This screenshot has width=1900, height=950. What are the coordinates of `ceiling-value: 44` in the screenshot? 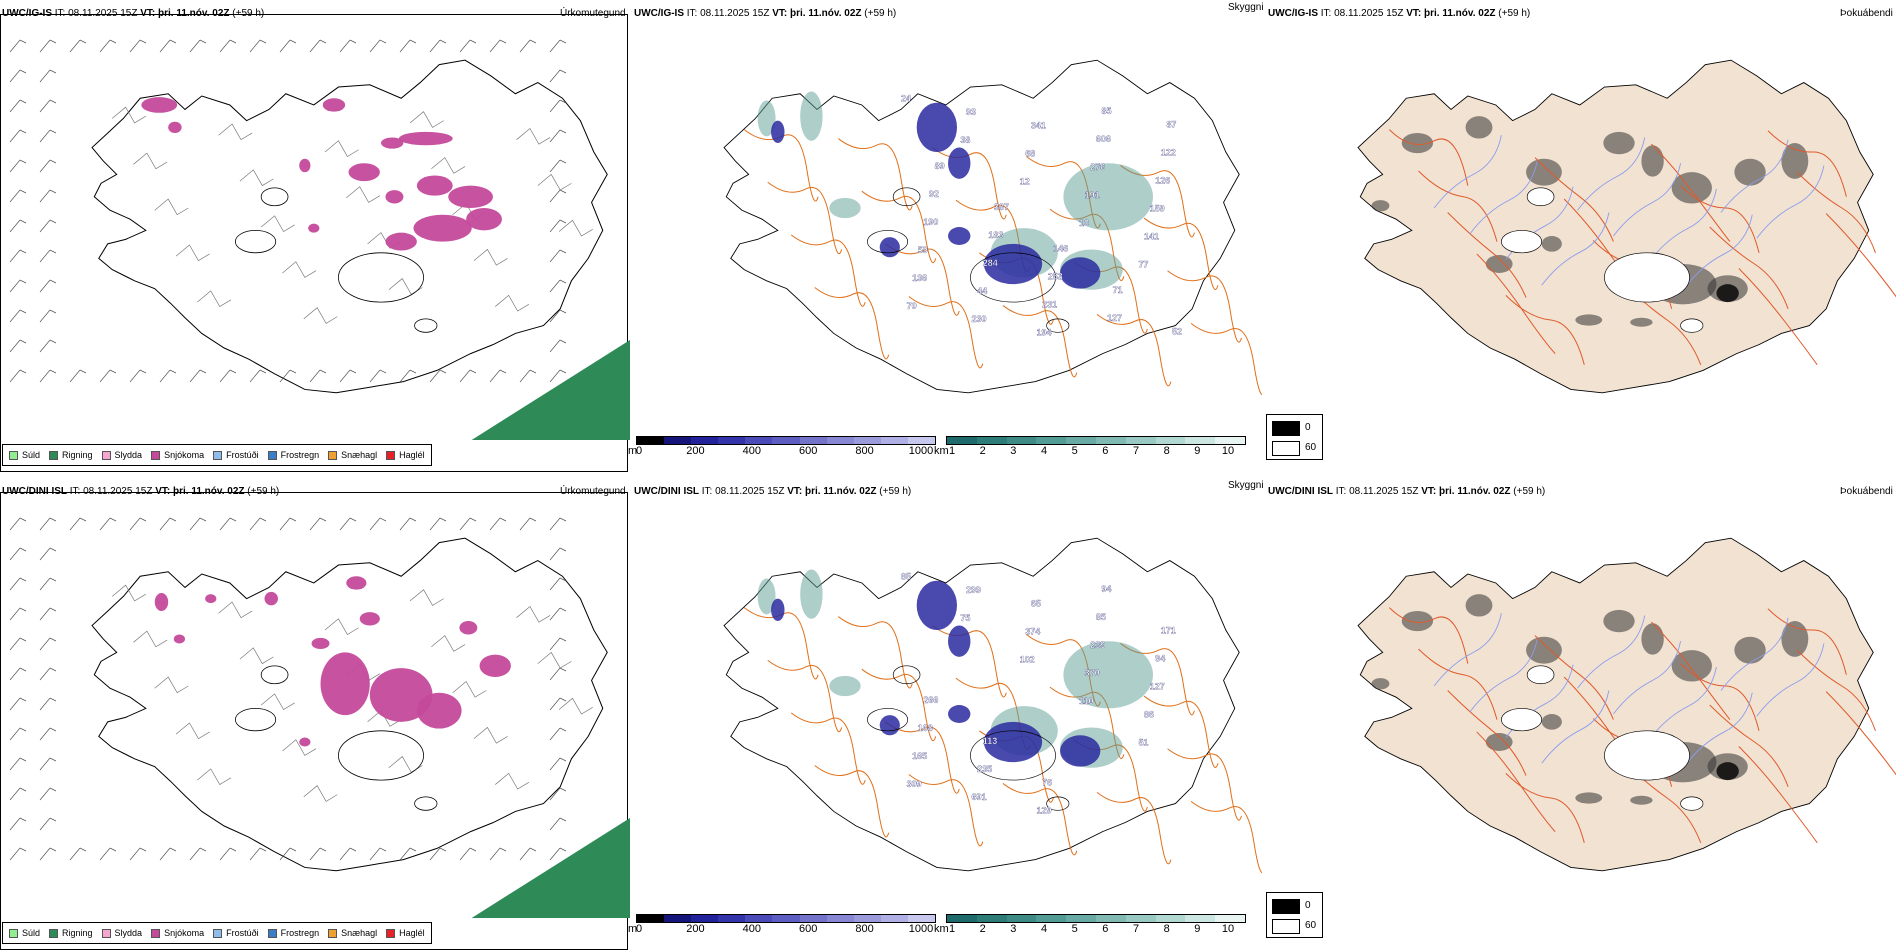 It's located at (982, 291).